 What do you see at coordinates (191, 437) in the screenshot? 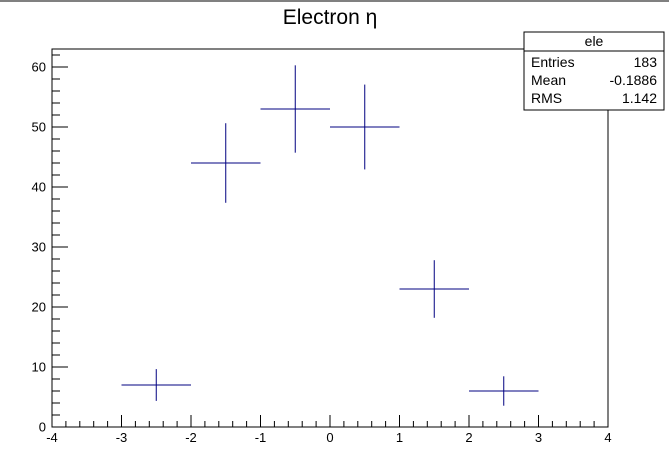
I see `x-tick-label: -2` at bounding box center [191, 437].